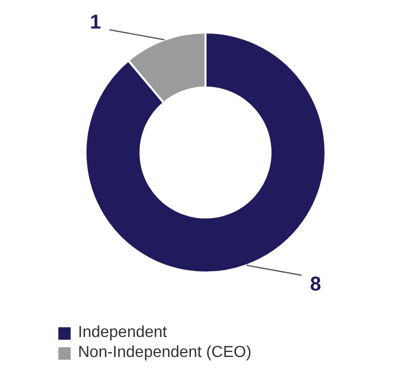  Describe the element at coordinates (122, 333) in the screenshot. I see `legend-label: Independent` at that location.